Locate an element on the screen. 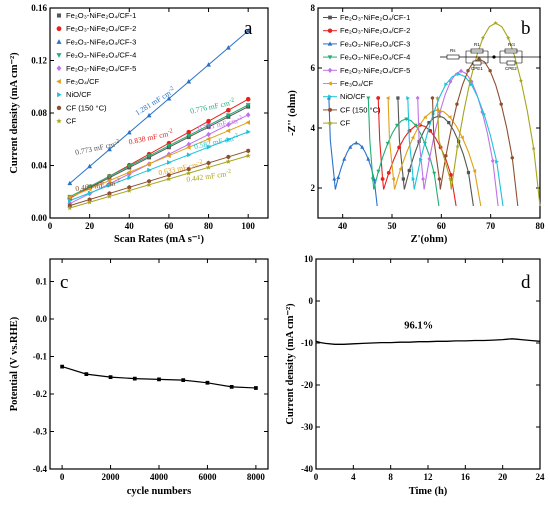 This screenshot has height=506, width=550. slope-annotation: 0.464 mF cm-2 is located at coordinates (98, 185).